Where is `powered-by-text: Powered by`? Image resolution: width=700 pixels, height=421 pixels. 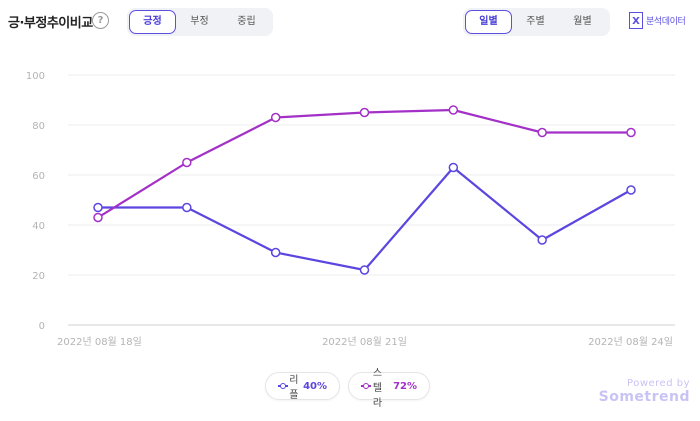
powered-by-text: Powered by is located at coordinates (658, 383).